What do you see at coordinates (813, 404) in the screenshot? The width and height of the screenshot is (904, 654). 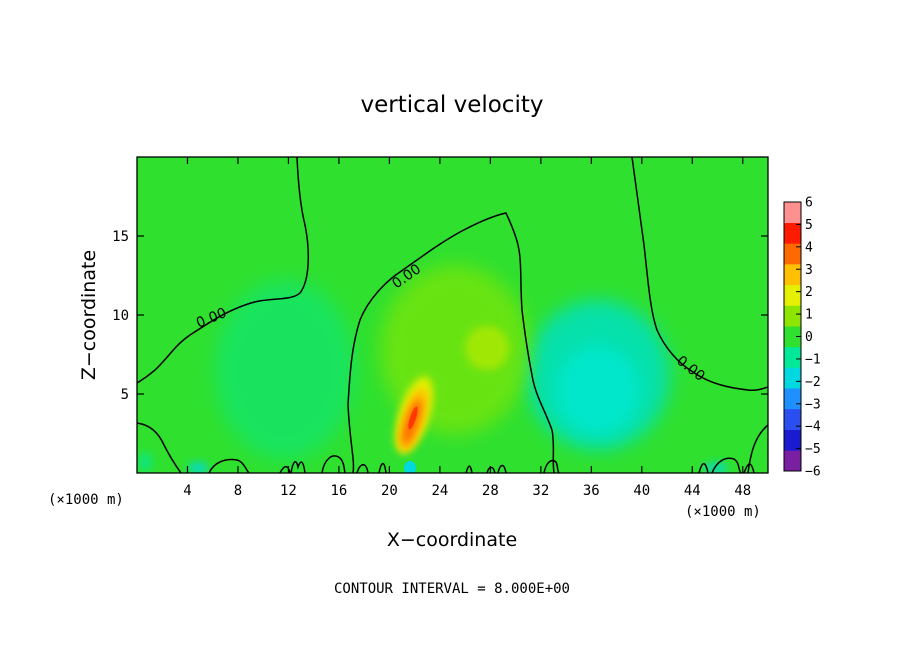 I see `colorbar-tick-label: −3` at bounding box center [813, 404].